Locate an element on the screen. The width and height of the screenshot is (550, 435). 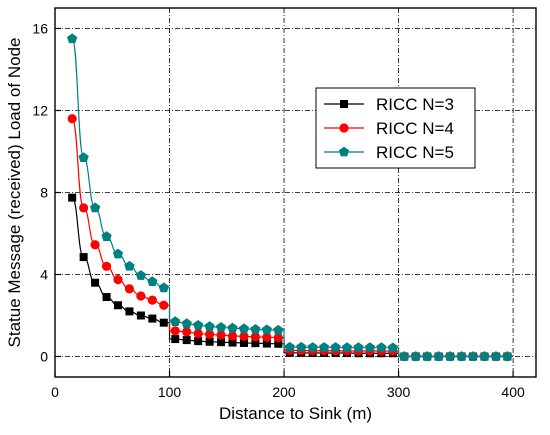
legend: RICC N=3 RICC N=4 RICC N=5 is located at coordinates (395, 128).